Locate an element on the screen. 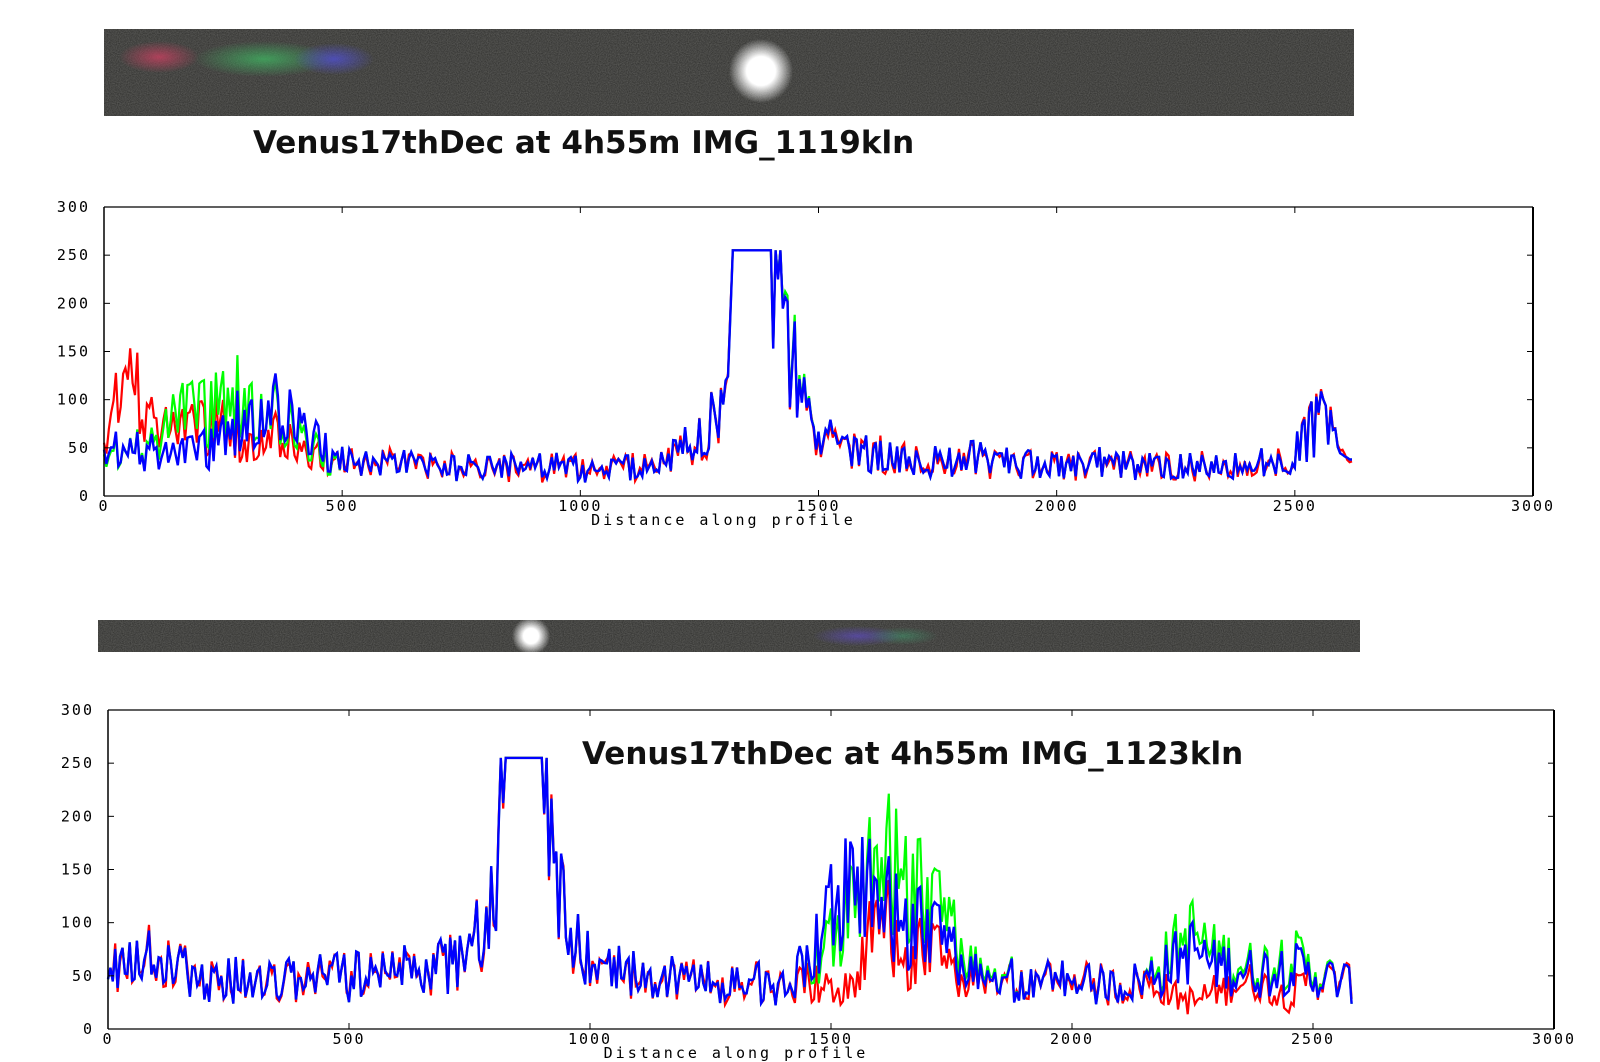 The width and height of the screenshot is (1600, 1062). chart-title-1: Venus17thDec at 4h55m IMG_1119kln is located at coordinates (584, 143).